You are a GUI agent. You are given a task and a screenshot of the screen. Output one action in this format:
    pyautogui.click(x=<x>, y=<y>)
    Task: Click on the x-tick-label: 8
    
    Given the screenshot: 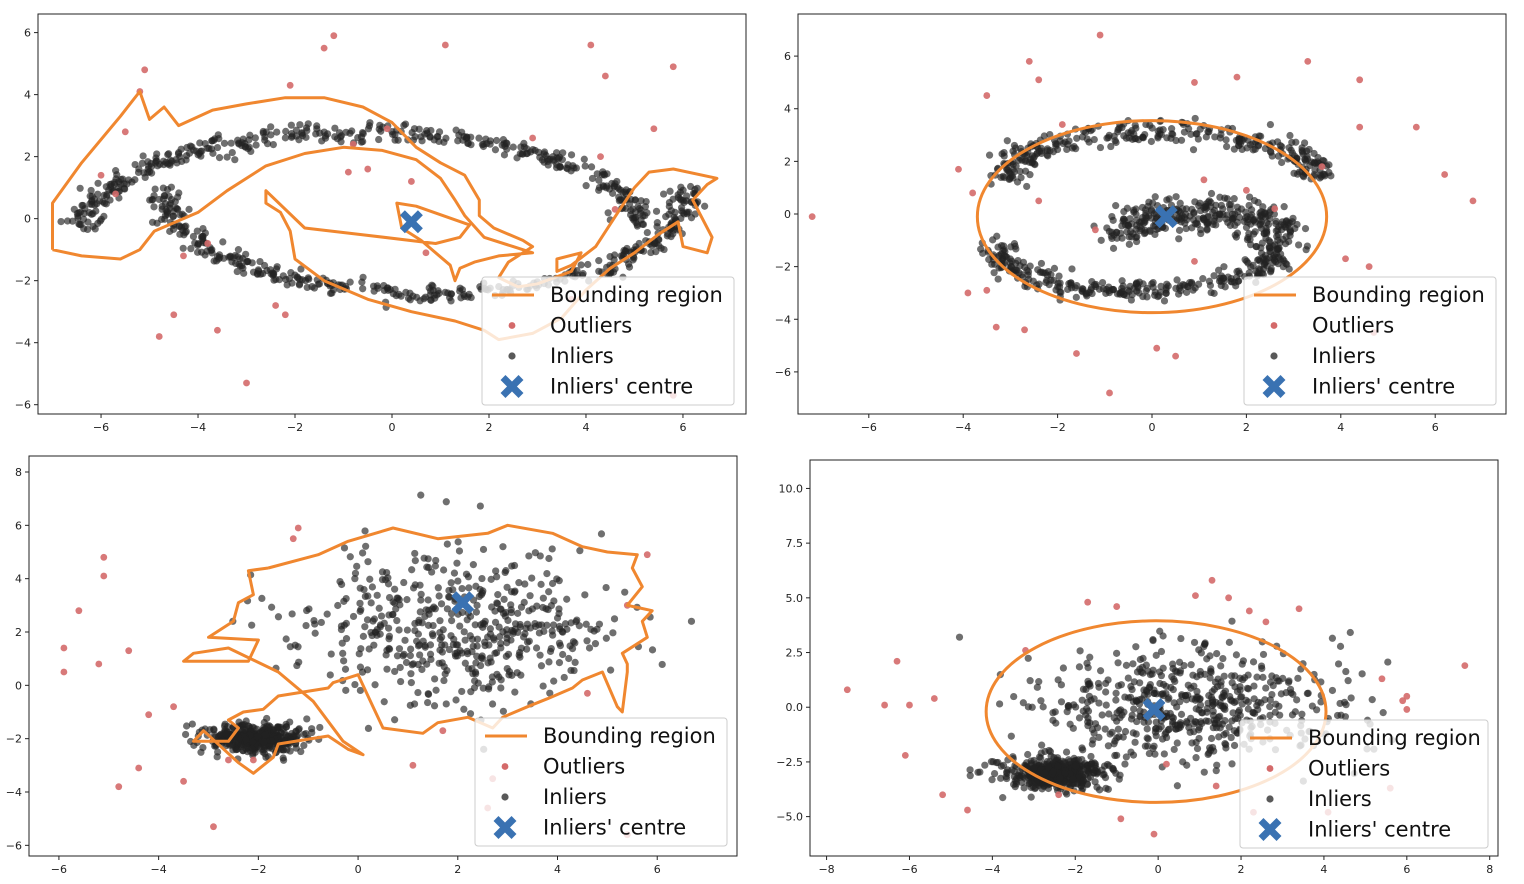 What is the action you would take?
    pyautogui.click(x=1489, y=869)
    